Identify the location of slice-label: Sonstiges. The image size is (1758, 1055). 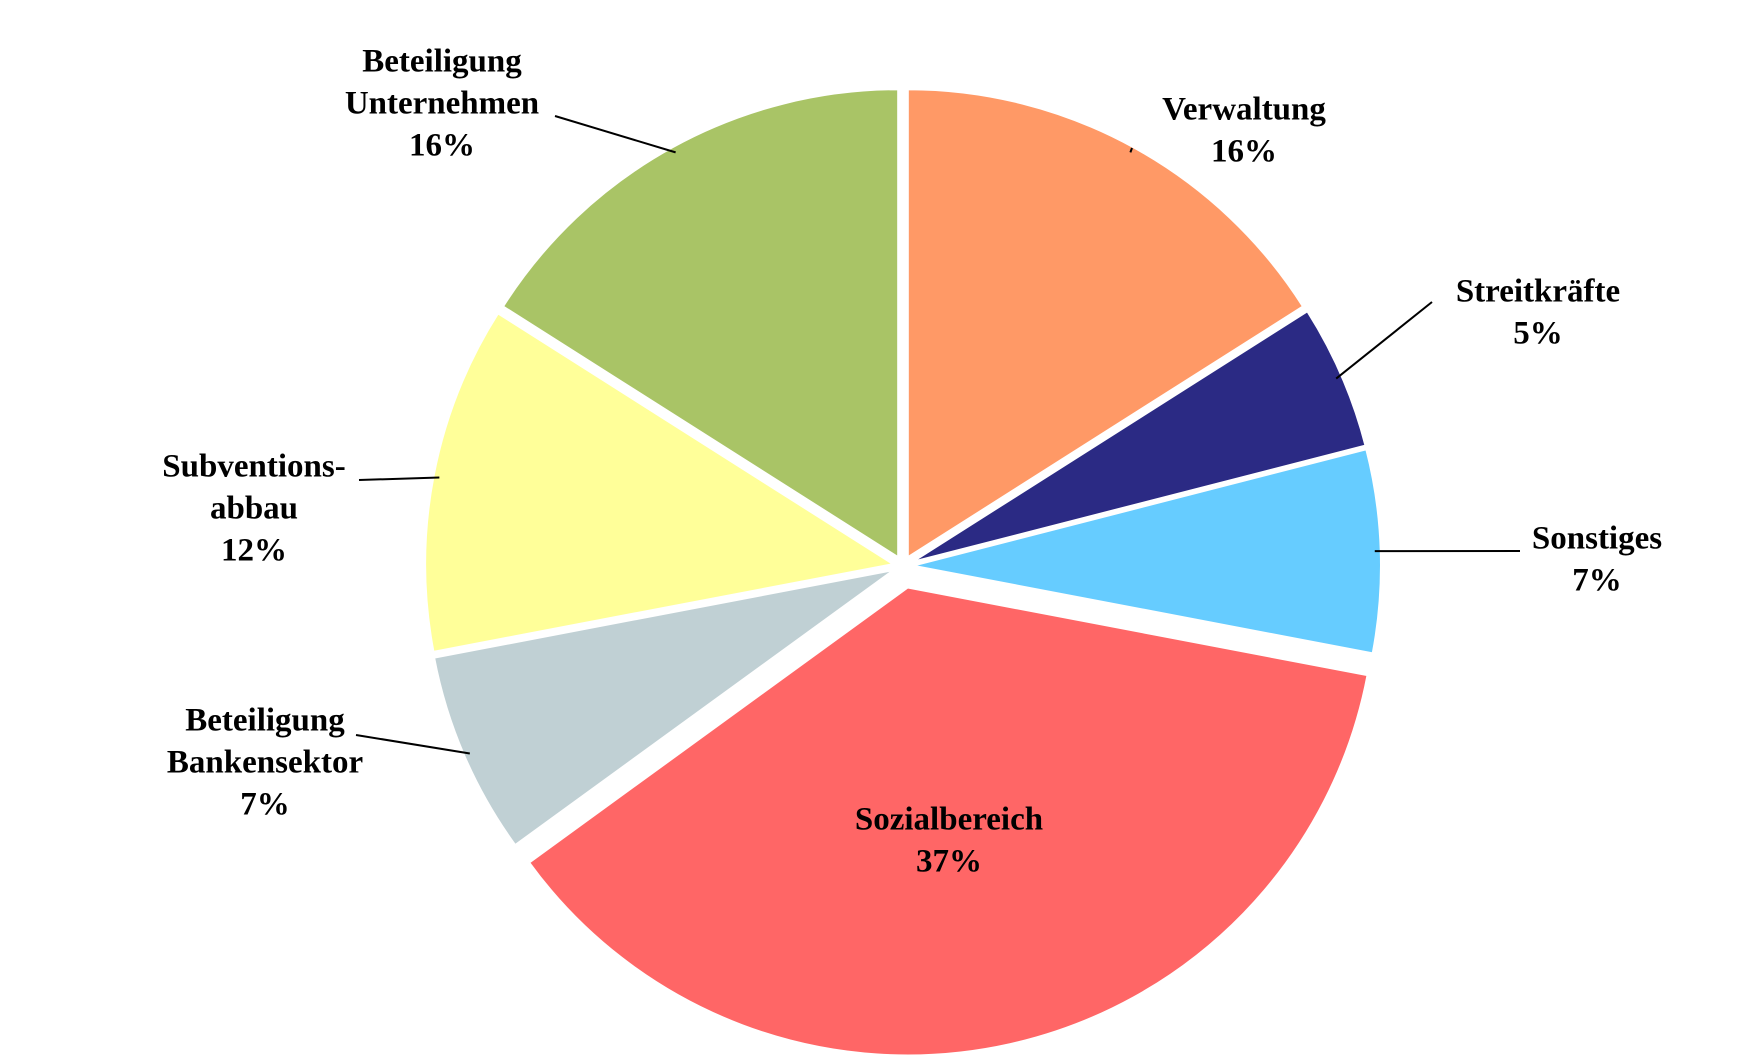
(1597, 539).